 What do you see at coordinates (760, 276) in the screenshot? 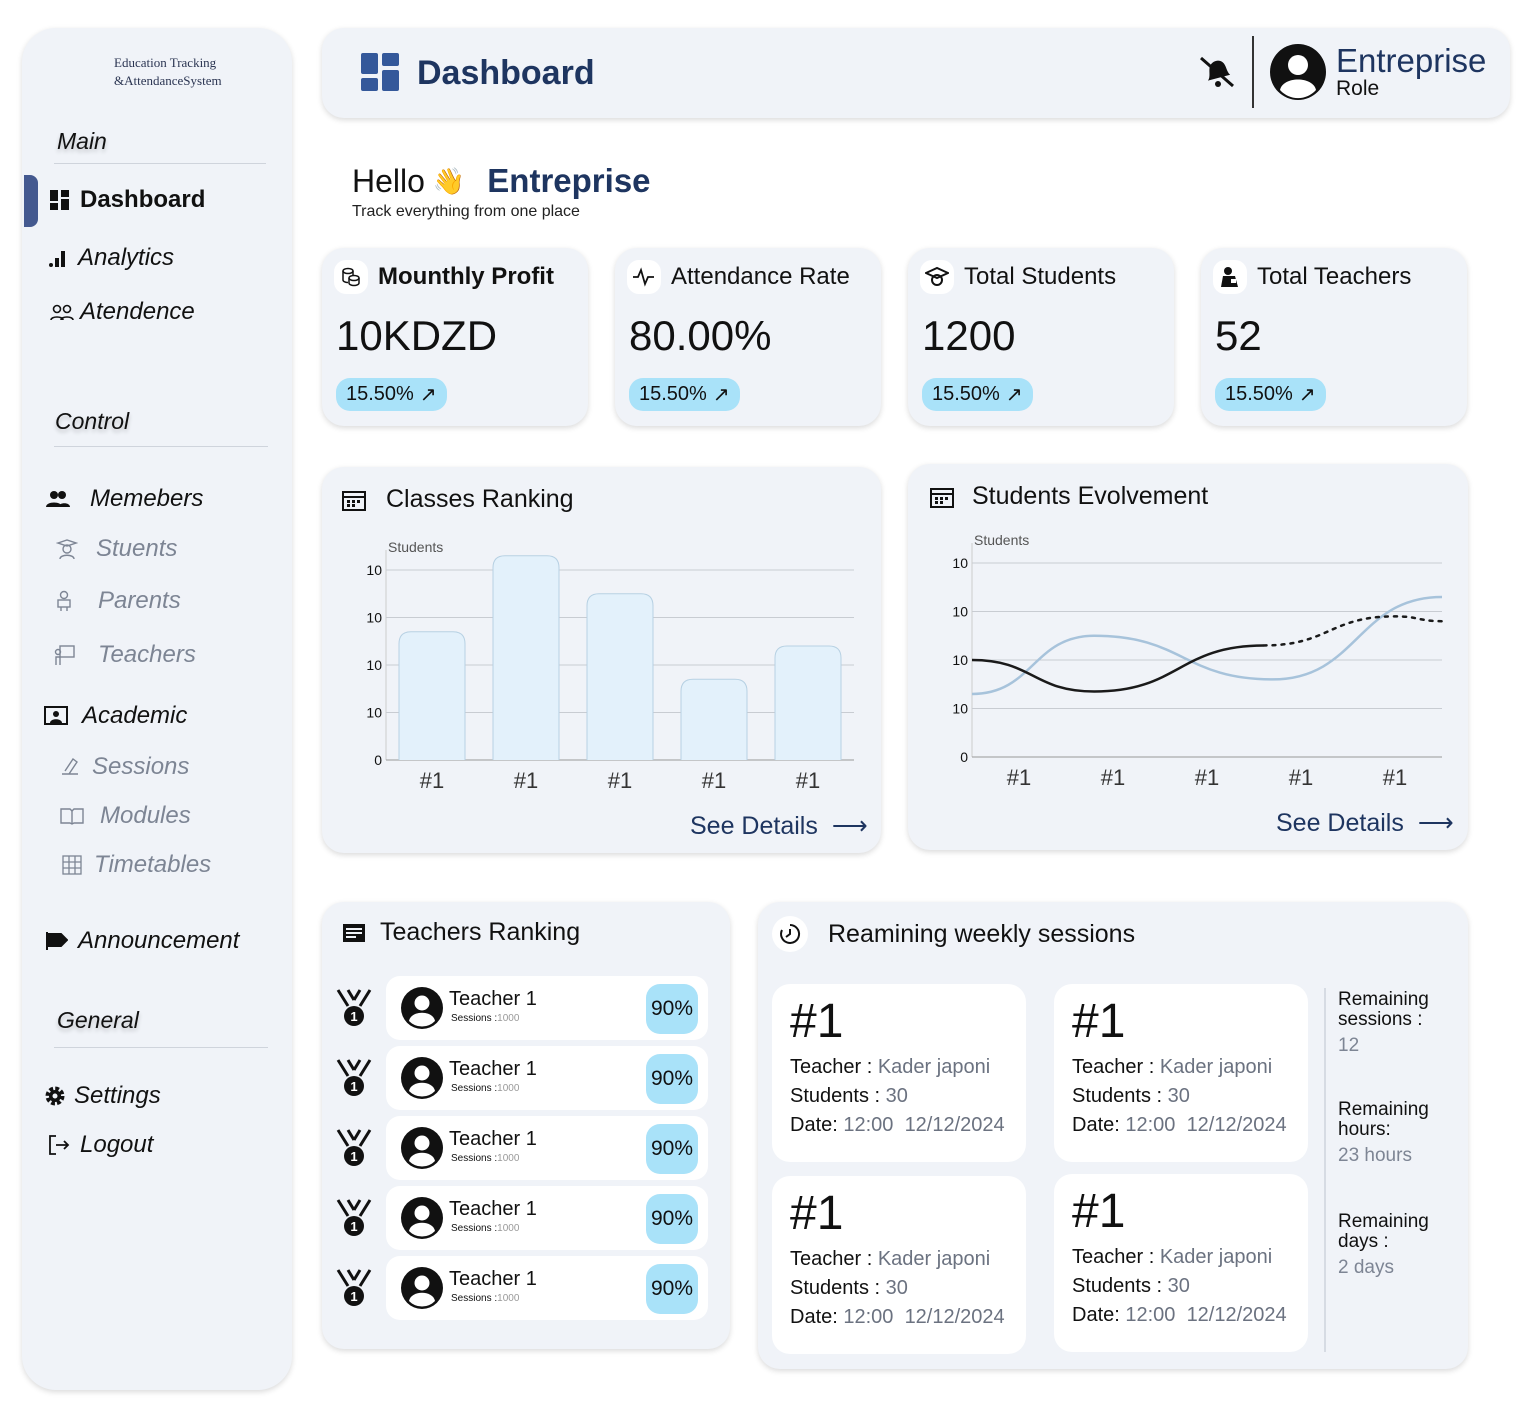
I see `stat-title: Attendance Rate` at bounding box center [760, 276].